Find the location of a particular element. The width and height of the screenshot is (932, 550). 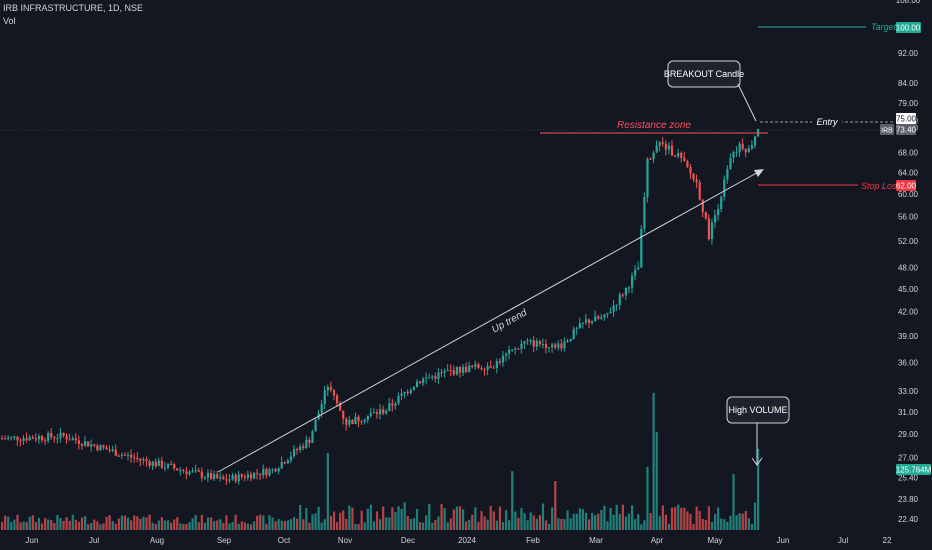

stop-loss-badge: 62.00 is located at coordinates (906, 185).